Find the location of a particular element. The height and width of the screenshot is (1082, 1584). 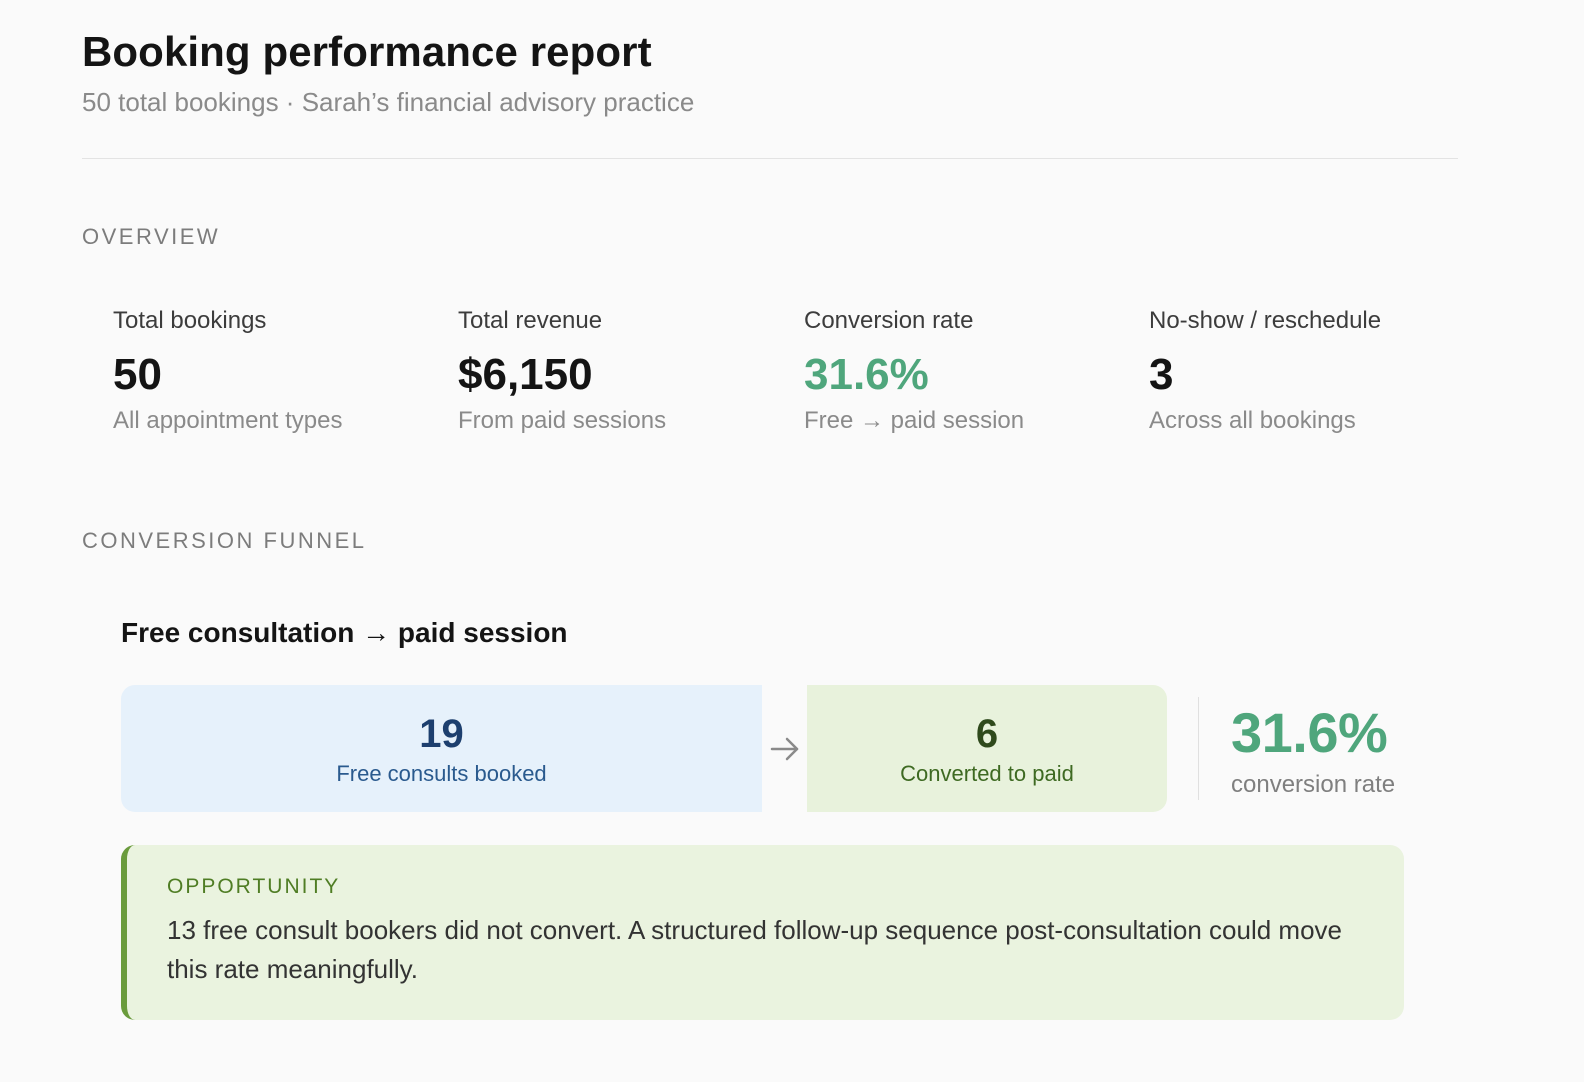

metric-note: Across all bookings is located at coordinates (1252, 420).